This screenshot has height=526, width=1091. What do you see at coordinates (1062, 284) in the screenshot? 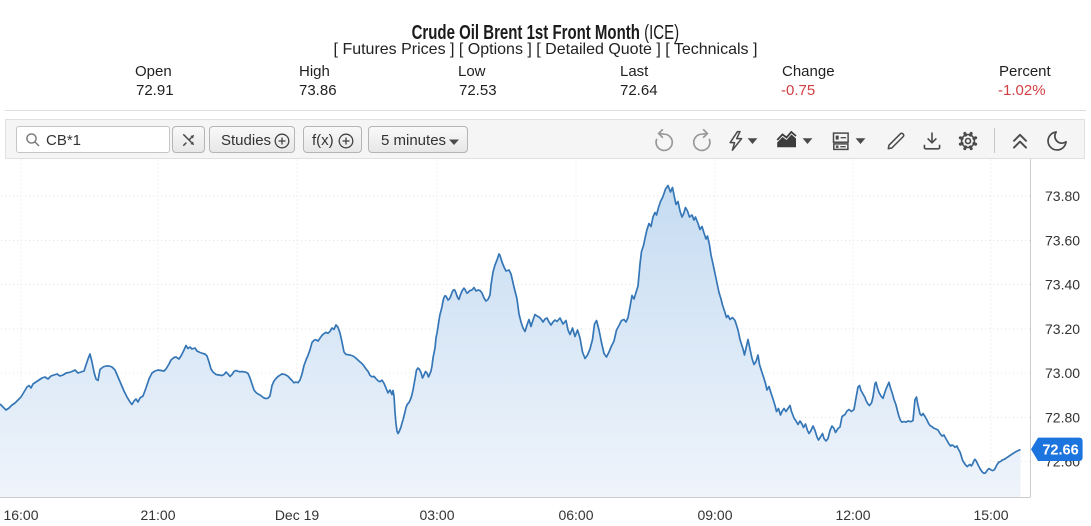
I see `svg-text: 73.40` at bounding box center [1062, 284].